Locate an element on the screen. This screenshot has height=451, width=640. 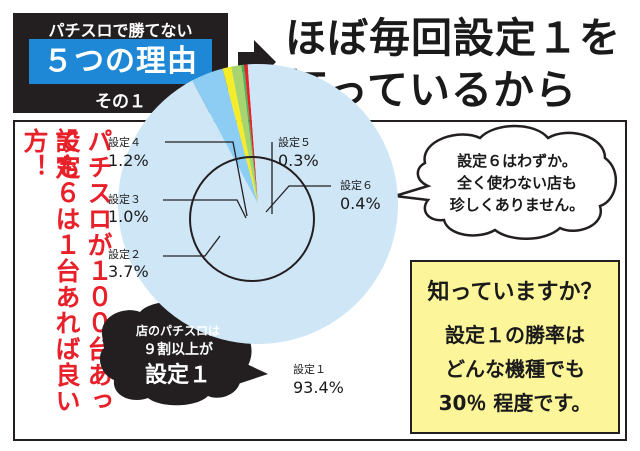
callout-right-text: 設定６はわずか。 全く使わない店も 珍しくありません。 is located at coordinates (517, 183).